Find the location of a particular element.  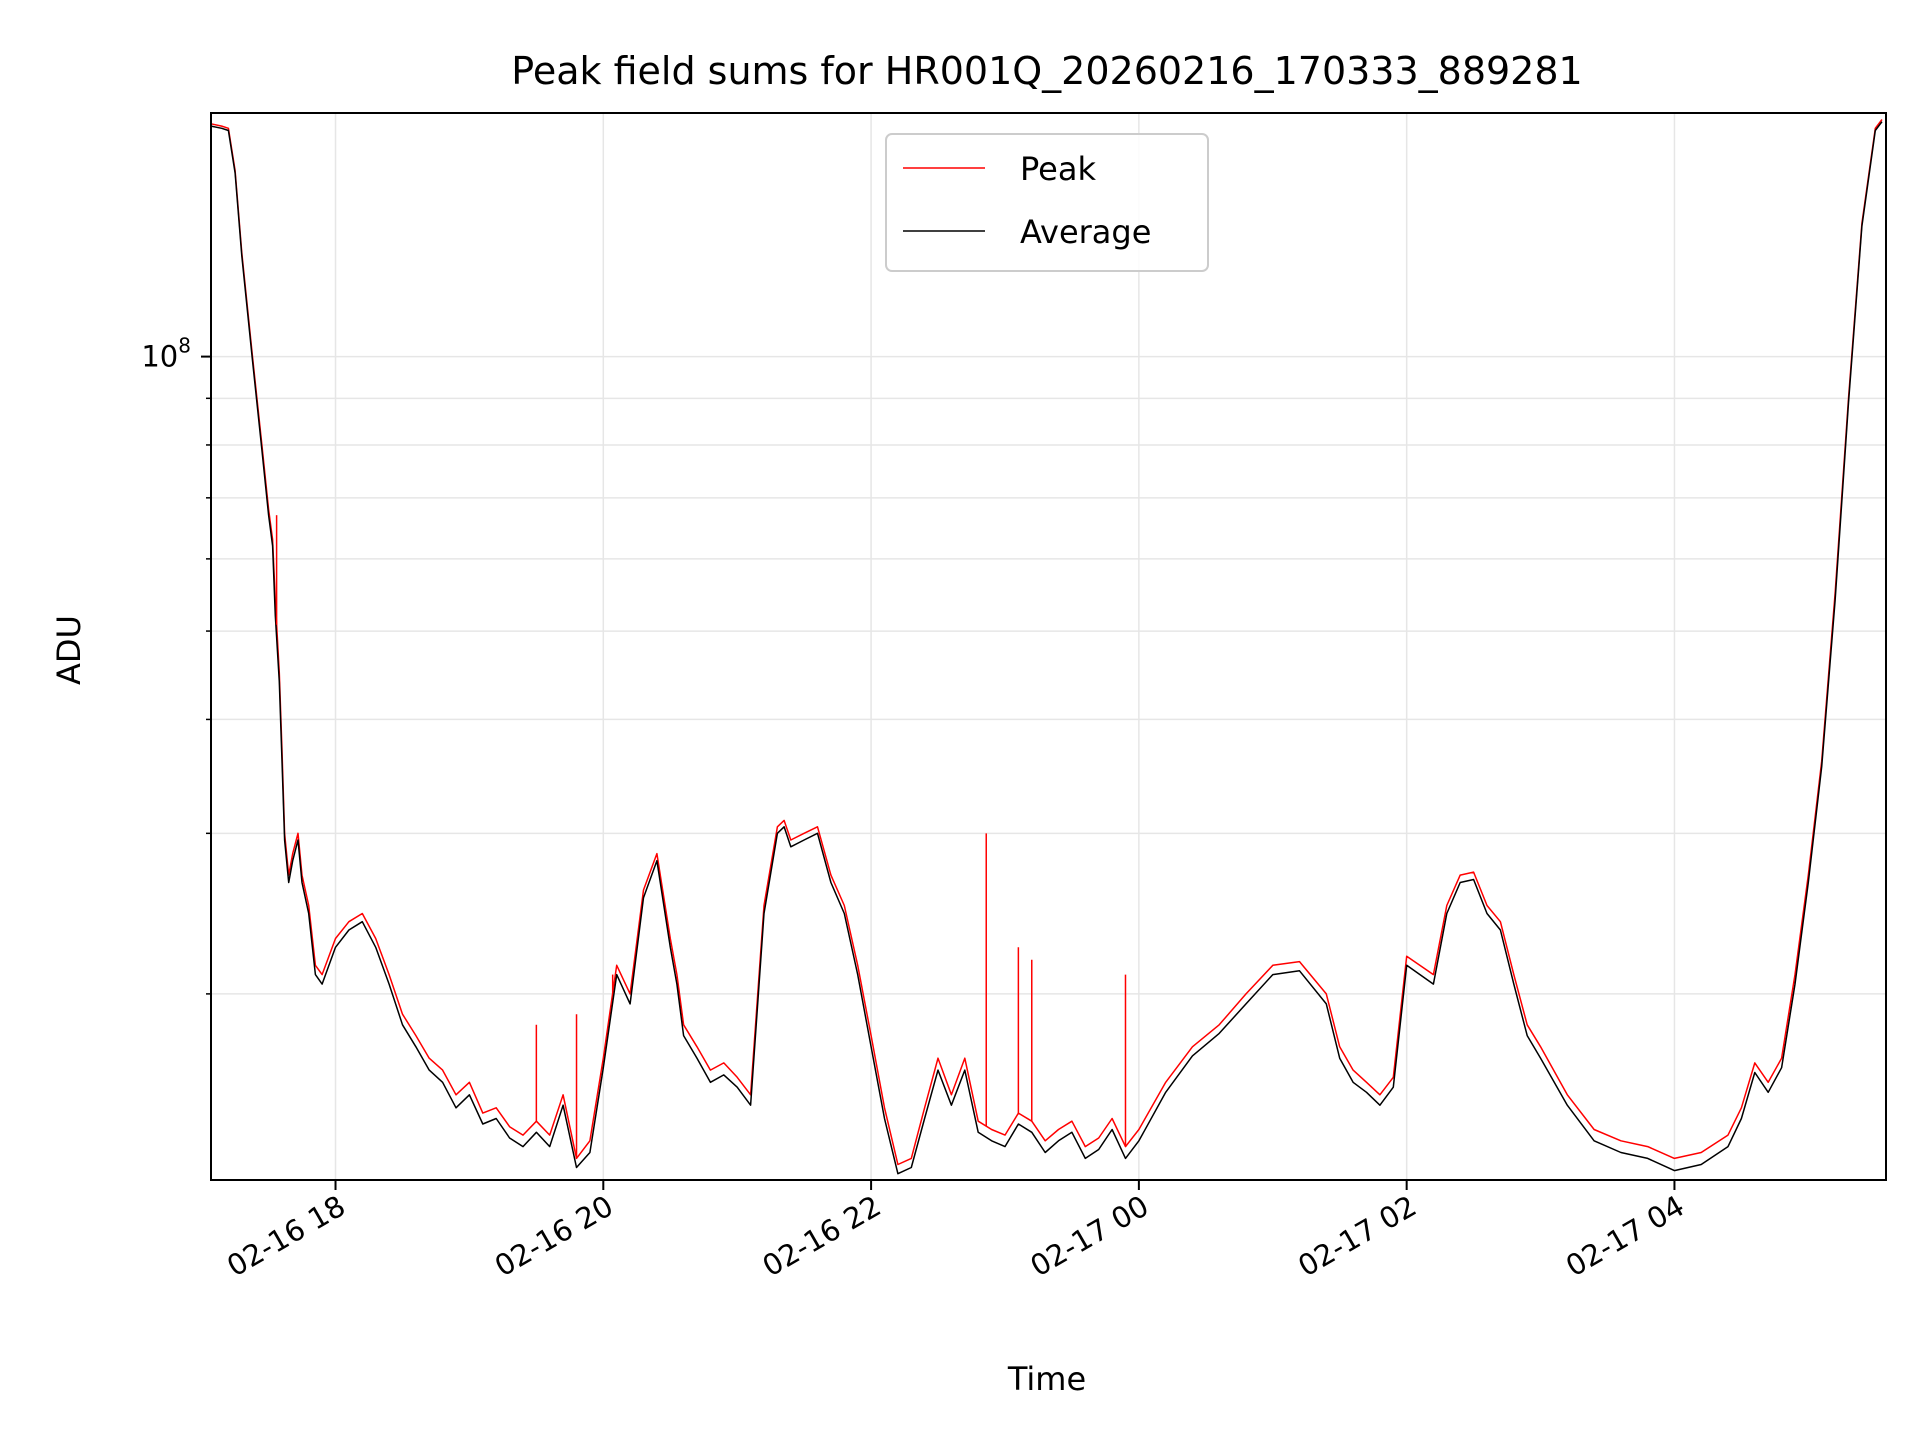

y-tick-label: 108 is located at coordinates (166, 354).